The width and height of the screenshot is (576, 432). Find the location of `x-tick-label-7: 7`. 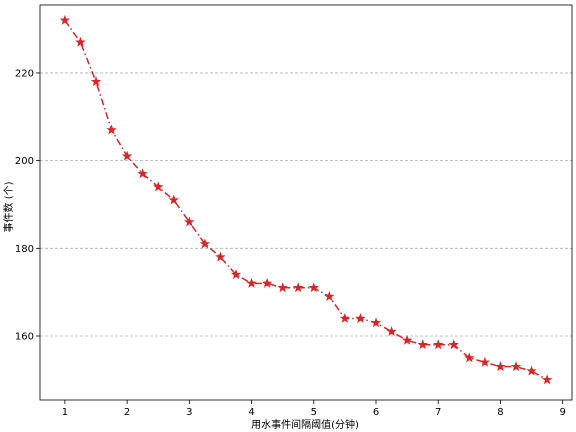

x-tick-label-7: 7 is located at coordinates (438, 412).